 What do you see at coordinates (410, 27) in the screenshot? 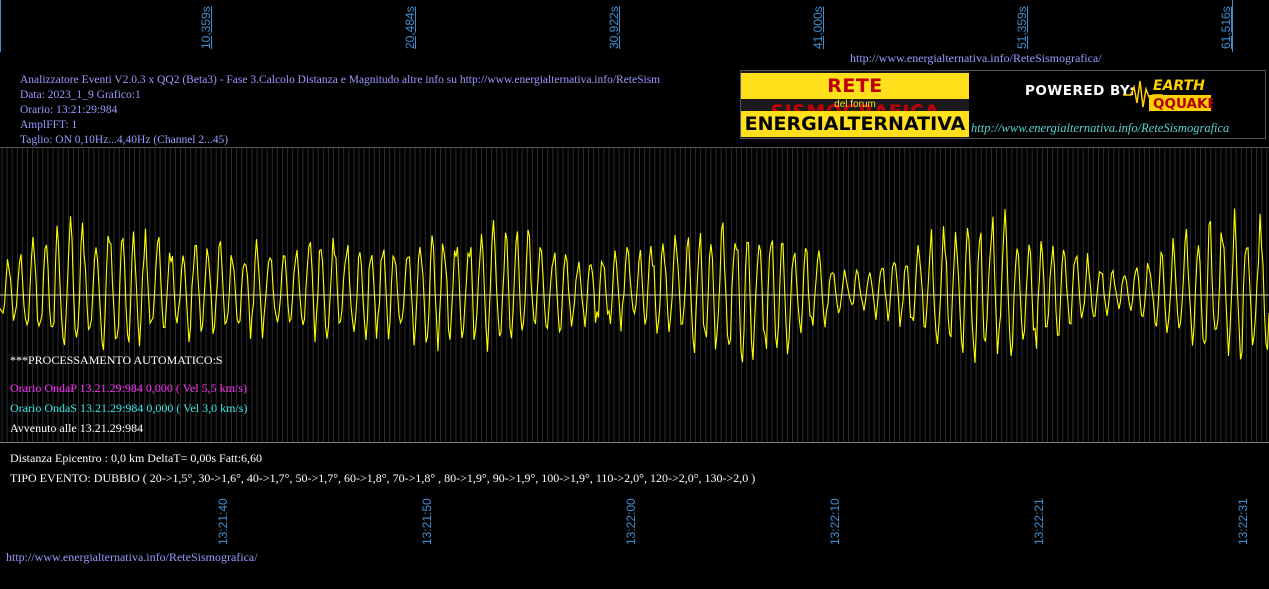
I see `top-tick-2: 20,484s` at bounding box center [410, 27].